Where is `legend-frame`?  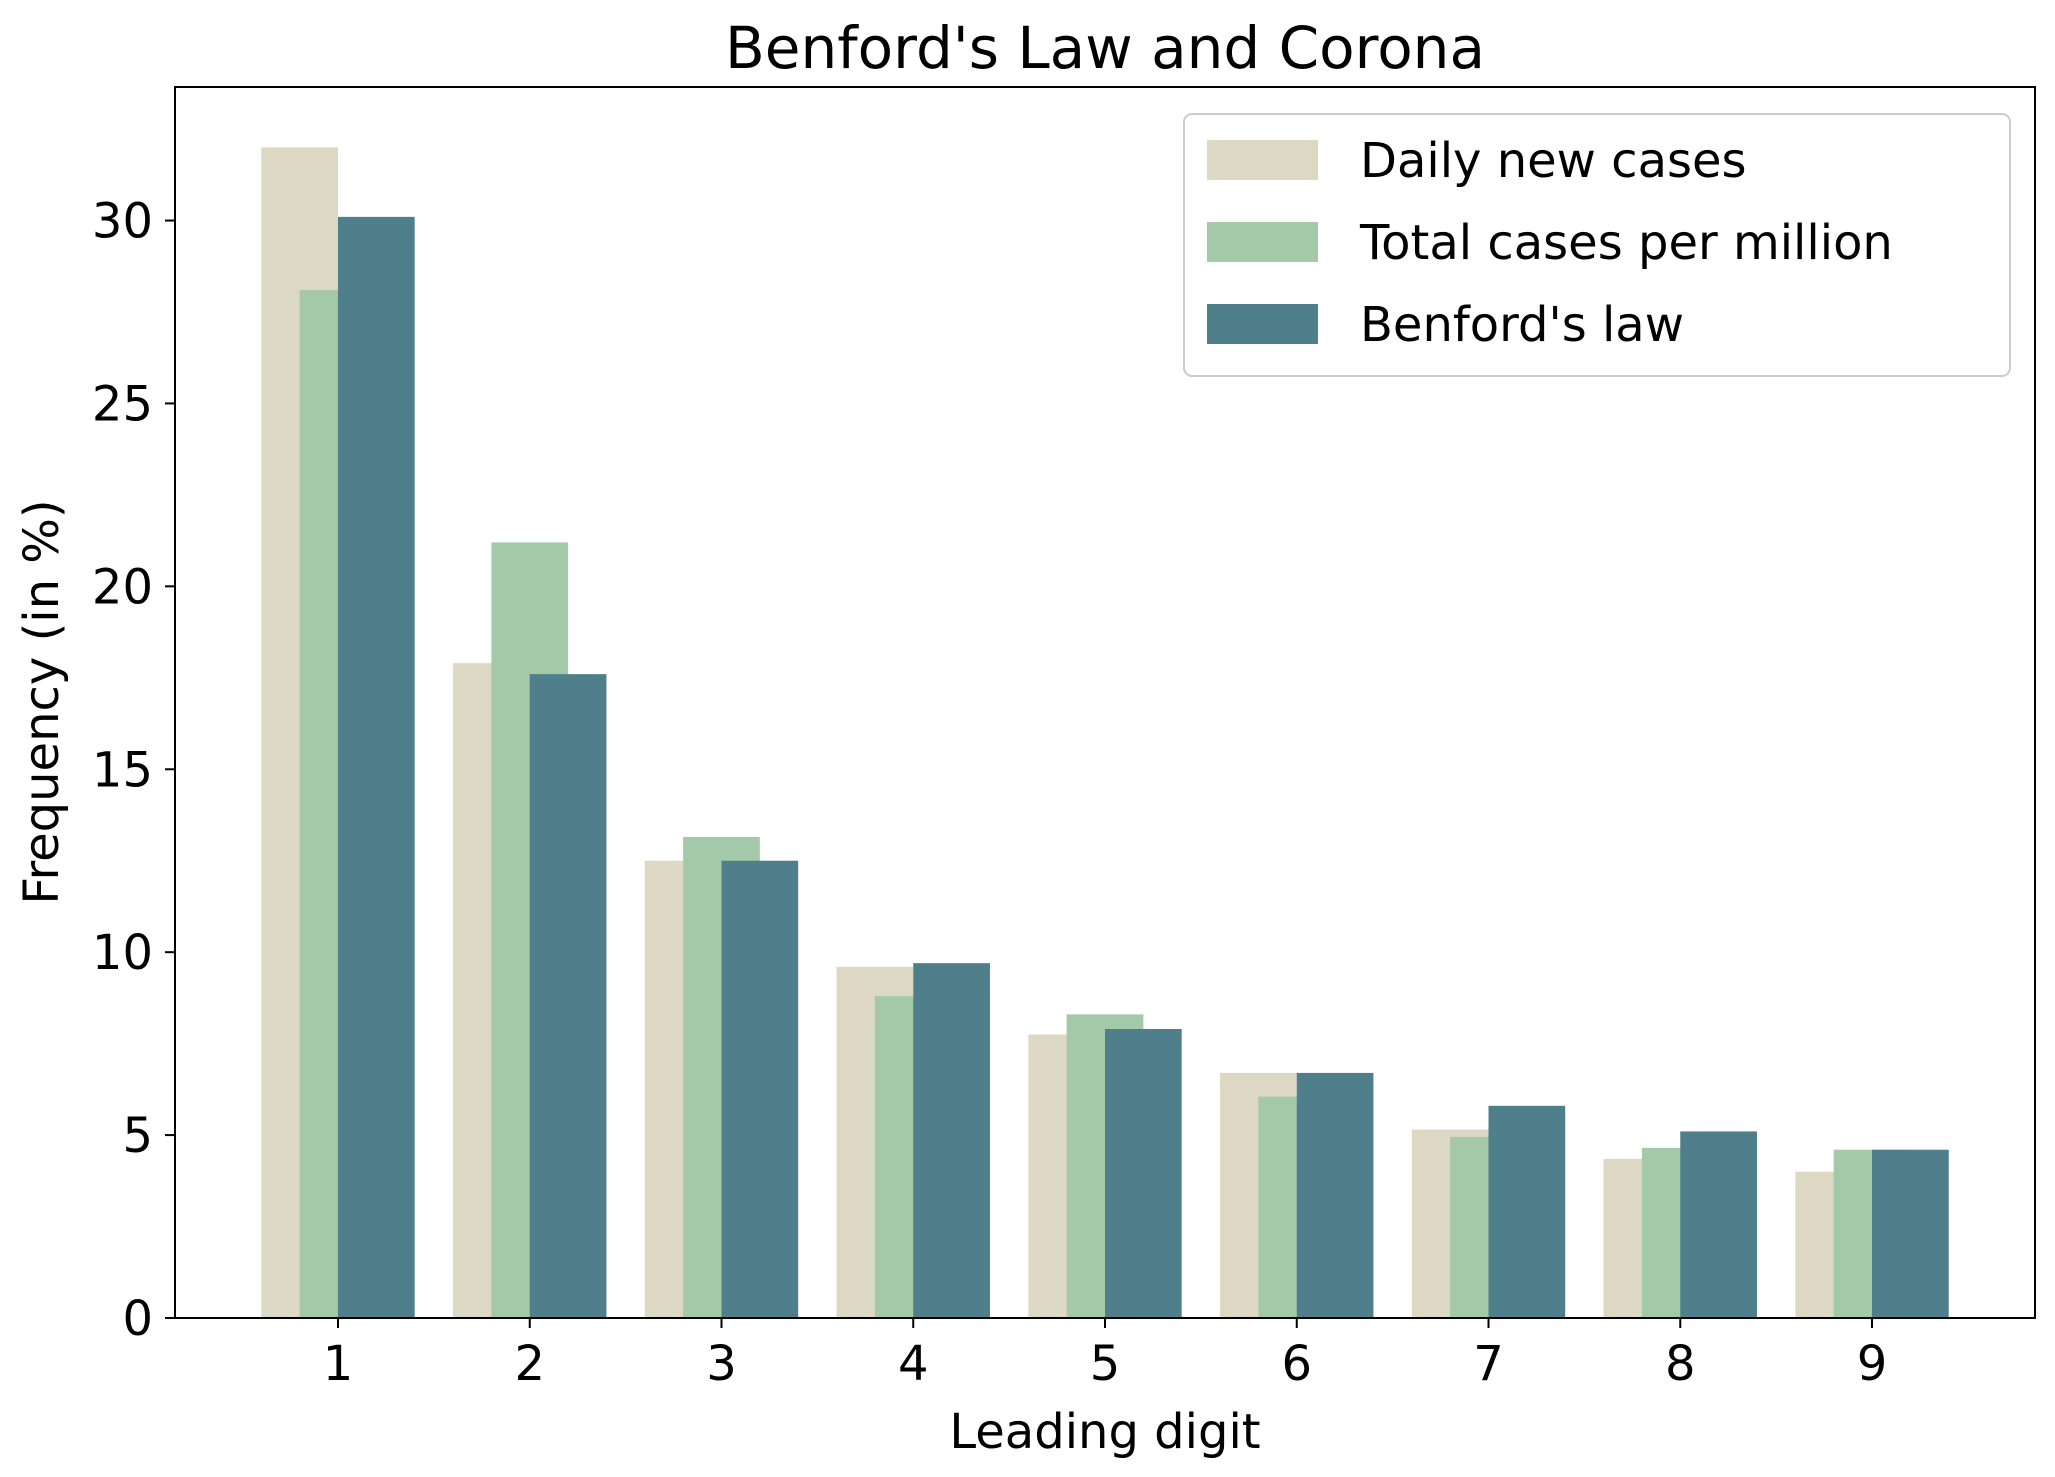
legend-frame is located at coordinates (1597, 245).